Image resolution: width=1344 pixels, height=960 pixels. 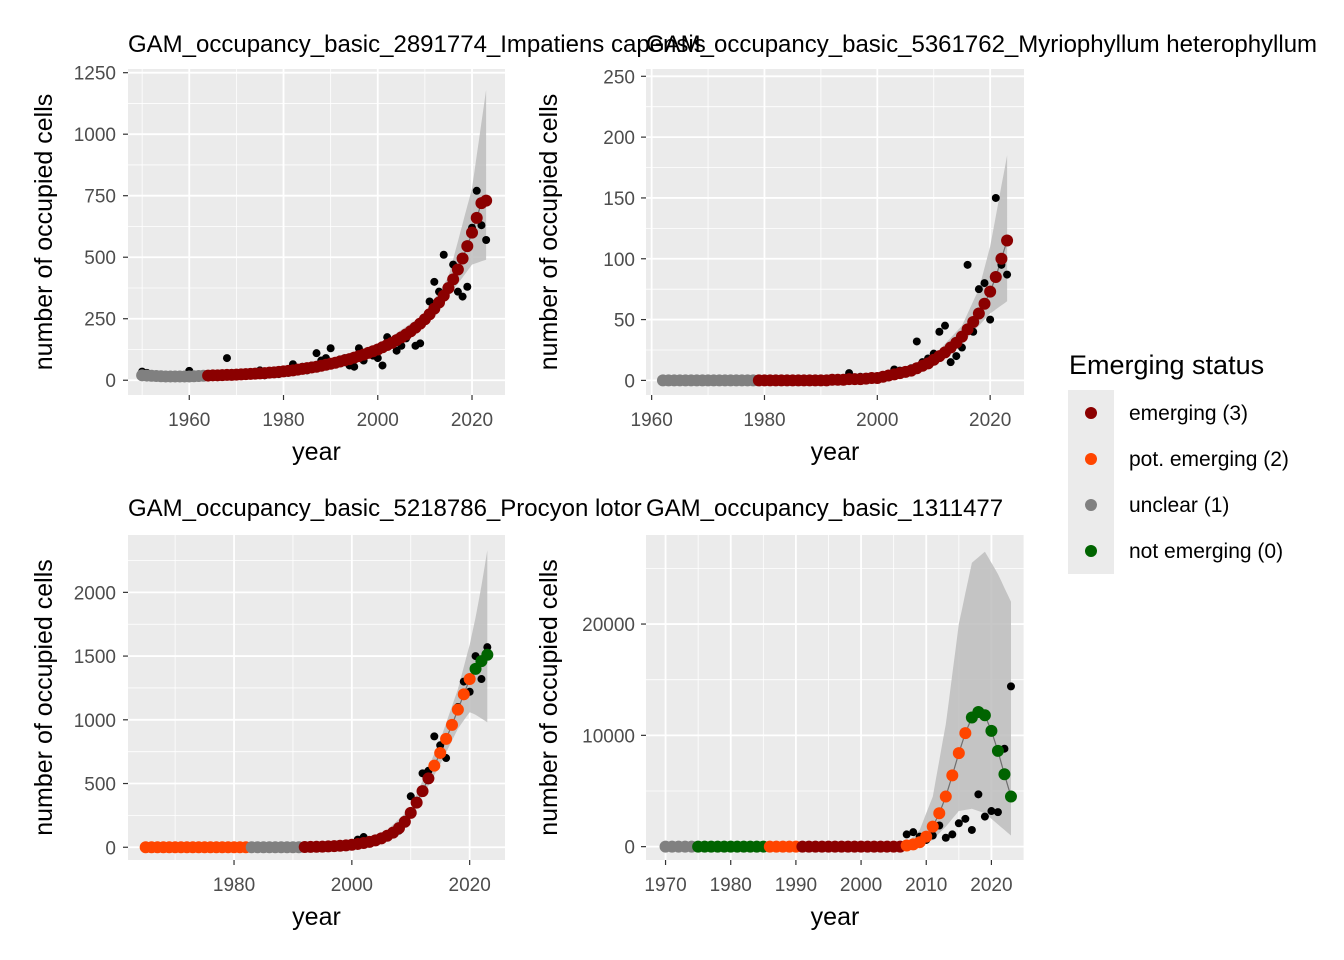 I want to click on legend-item-emerging: emerging (3), so click(x=1203, y=413).